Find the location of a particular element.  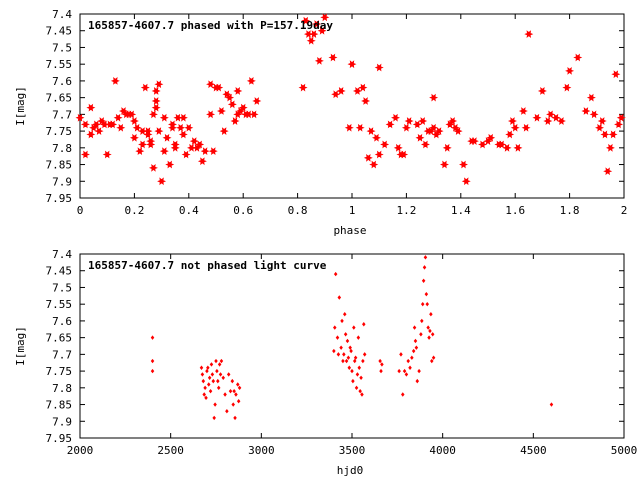

y-tick-label: 7.85 is located at coordinates (59, 405).